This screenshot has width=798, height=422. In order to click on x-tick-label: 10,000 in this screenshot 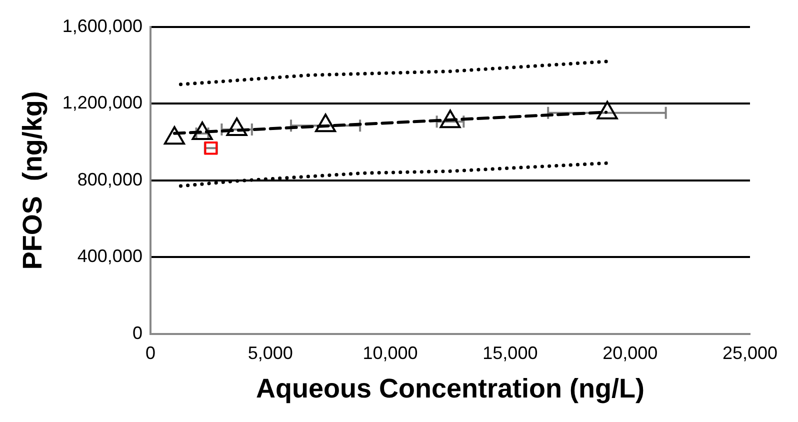, I will do `click(390, 352)`.